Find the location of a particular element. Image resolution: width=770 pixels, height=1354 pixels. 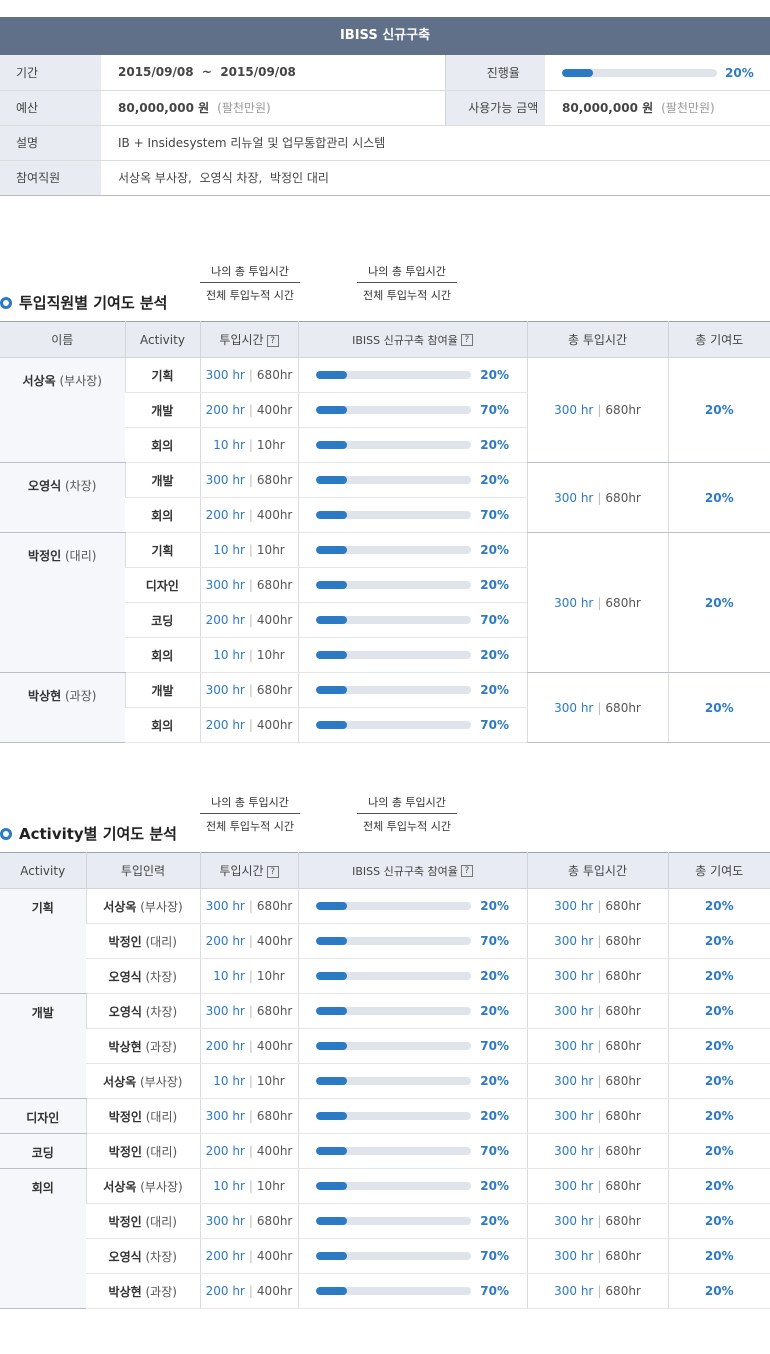

person-cell: 오영식 (차장) is located at coordinates (143, 1256).